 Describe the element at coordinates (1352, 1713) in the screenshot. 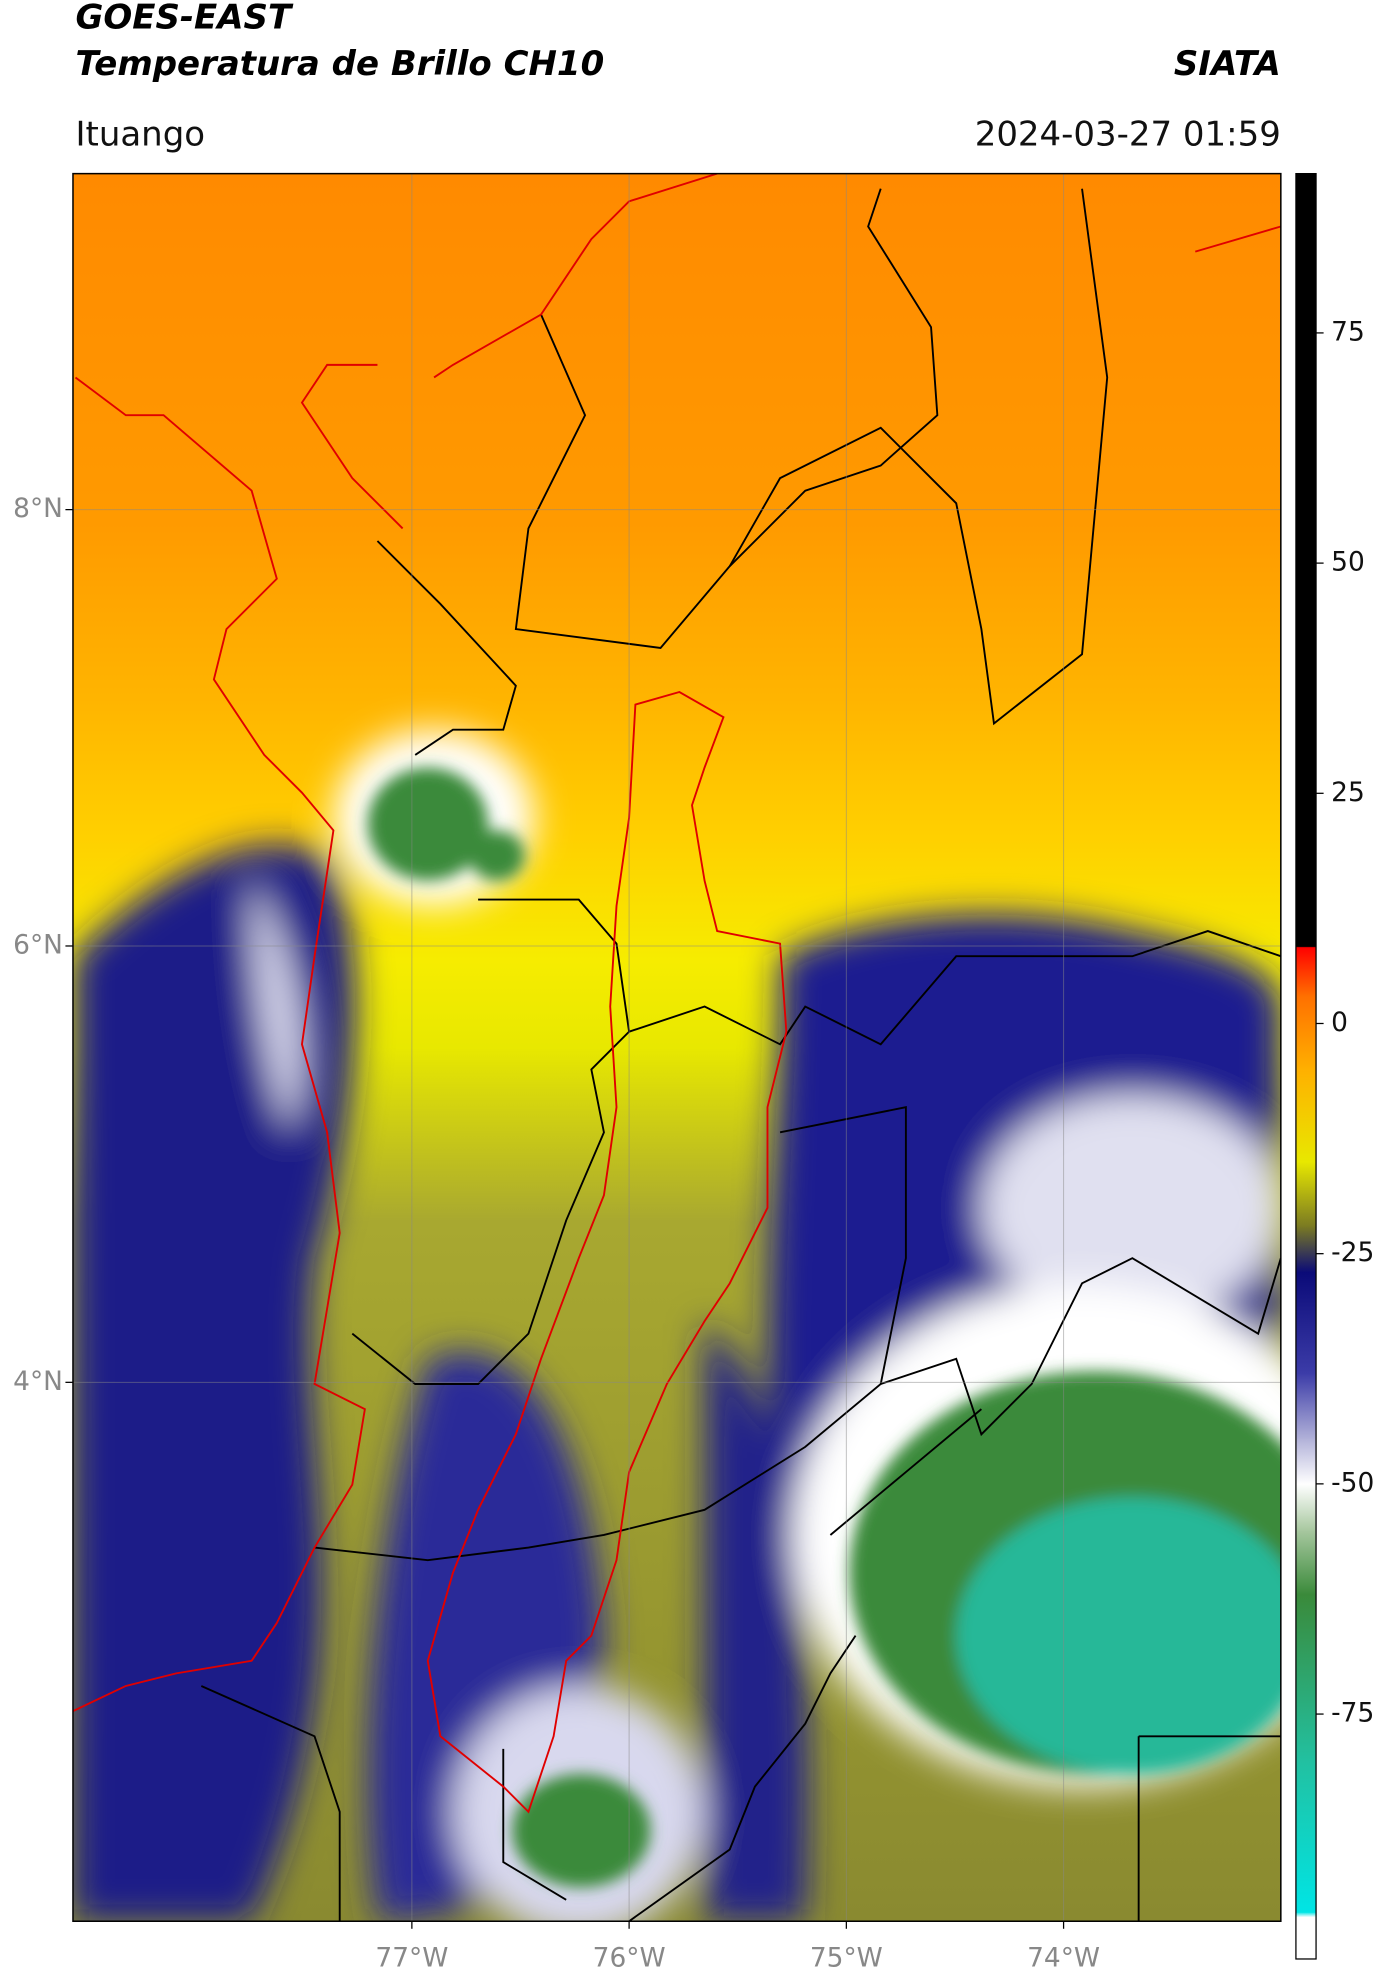

I see `colorbar-tick-label: -75` at that location.